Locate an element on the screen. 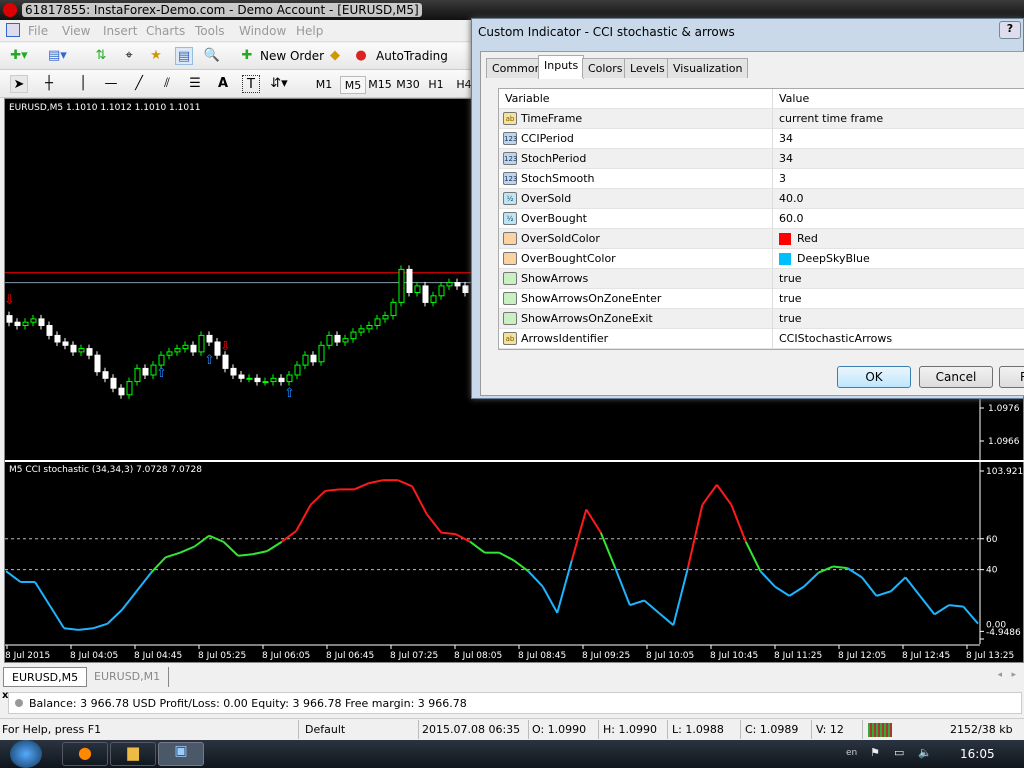  tab-visualization: Visualization is located at coordinates (708, 68).